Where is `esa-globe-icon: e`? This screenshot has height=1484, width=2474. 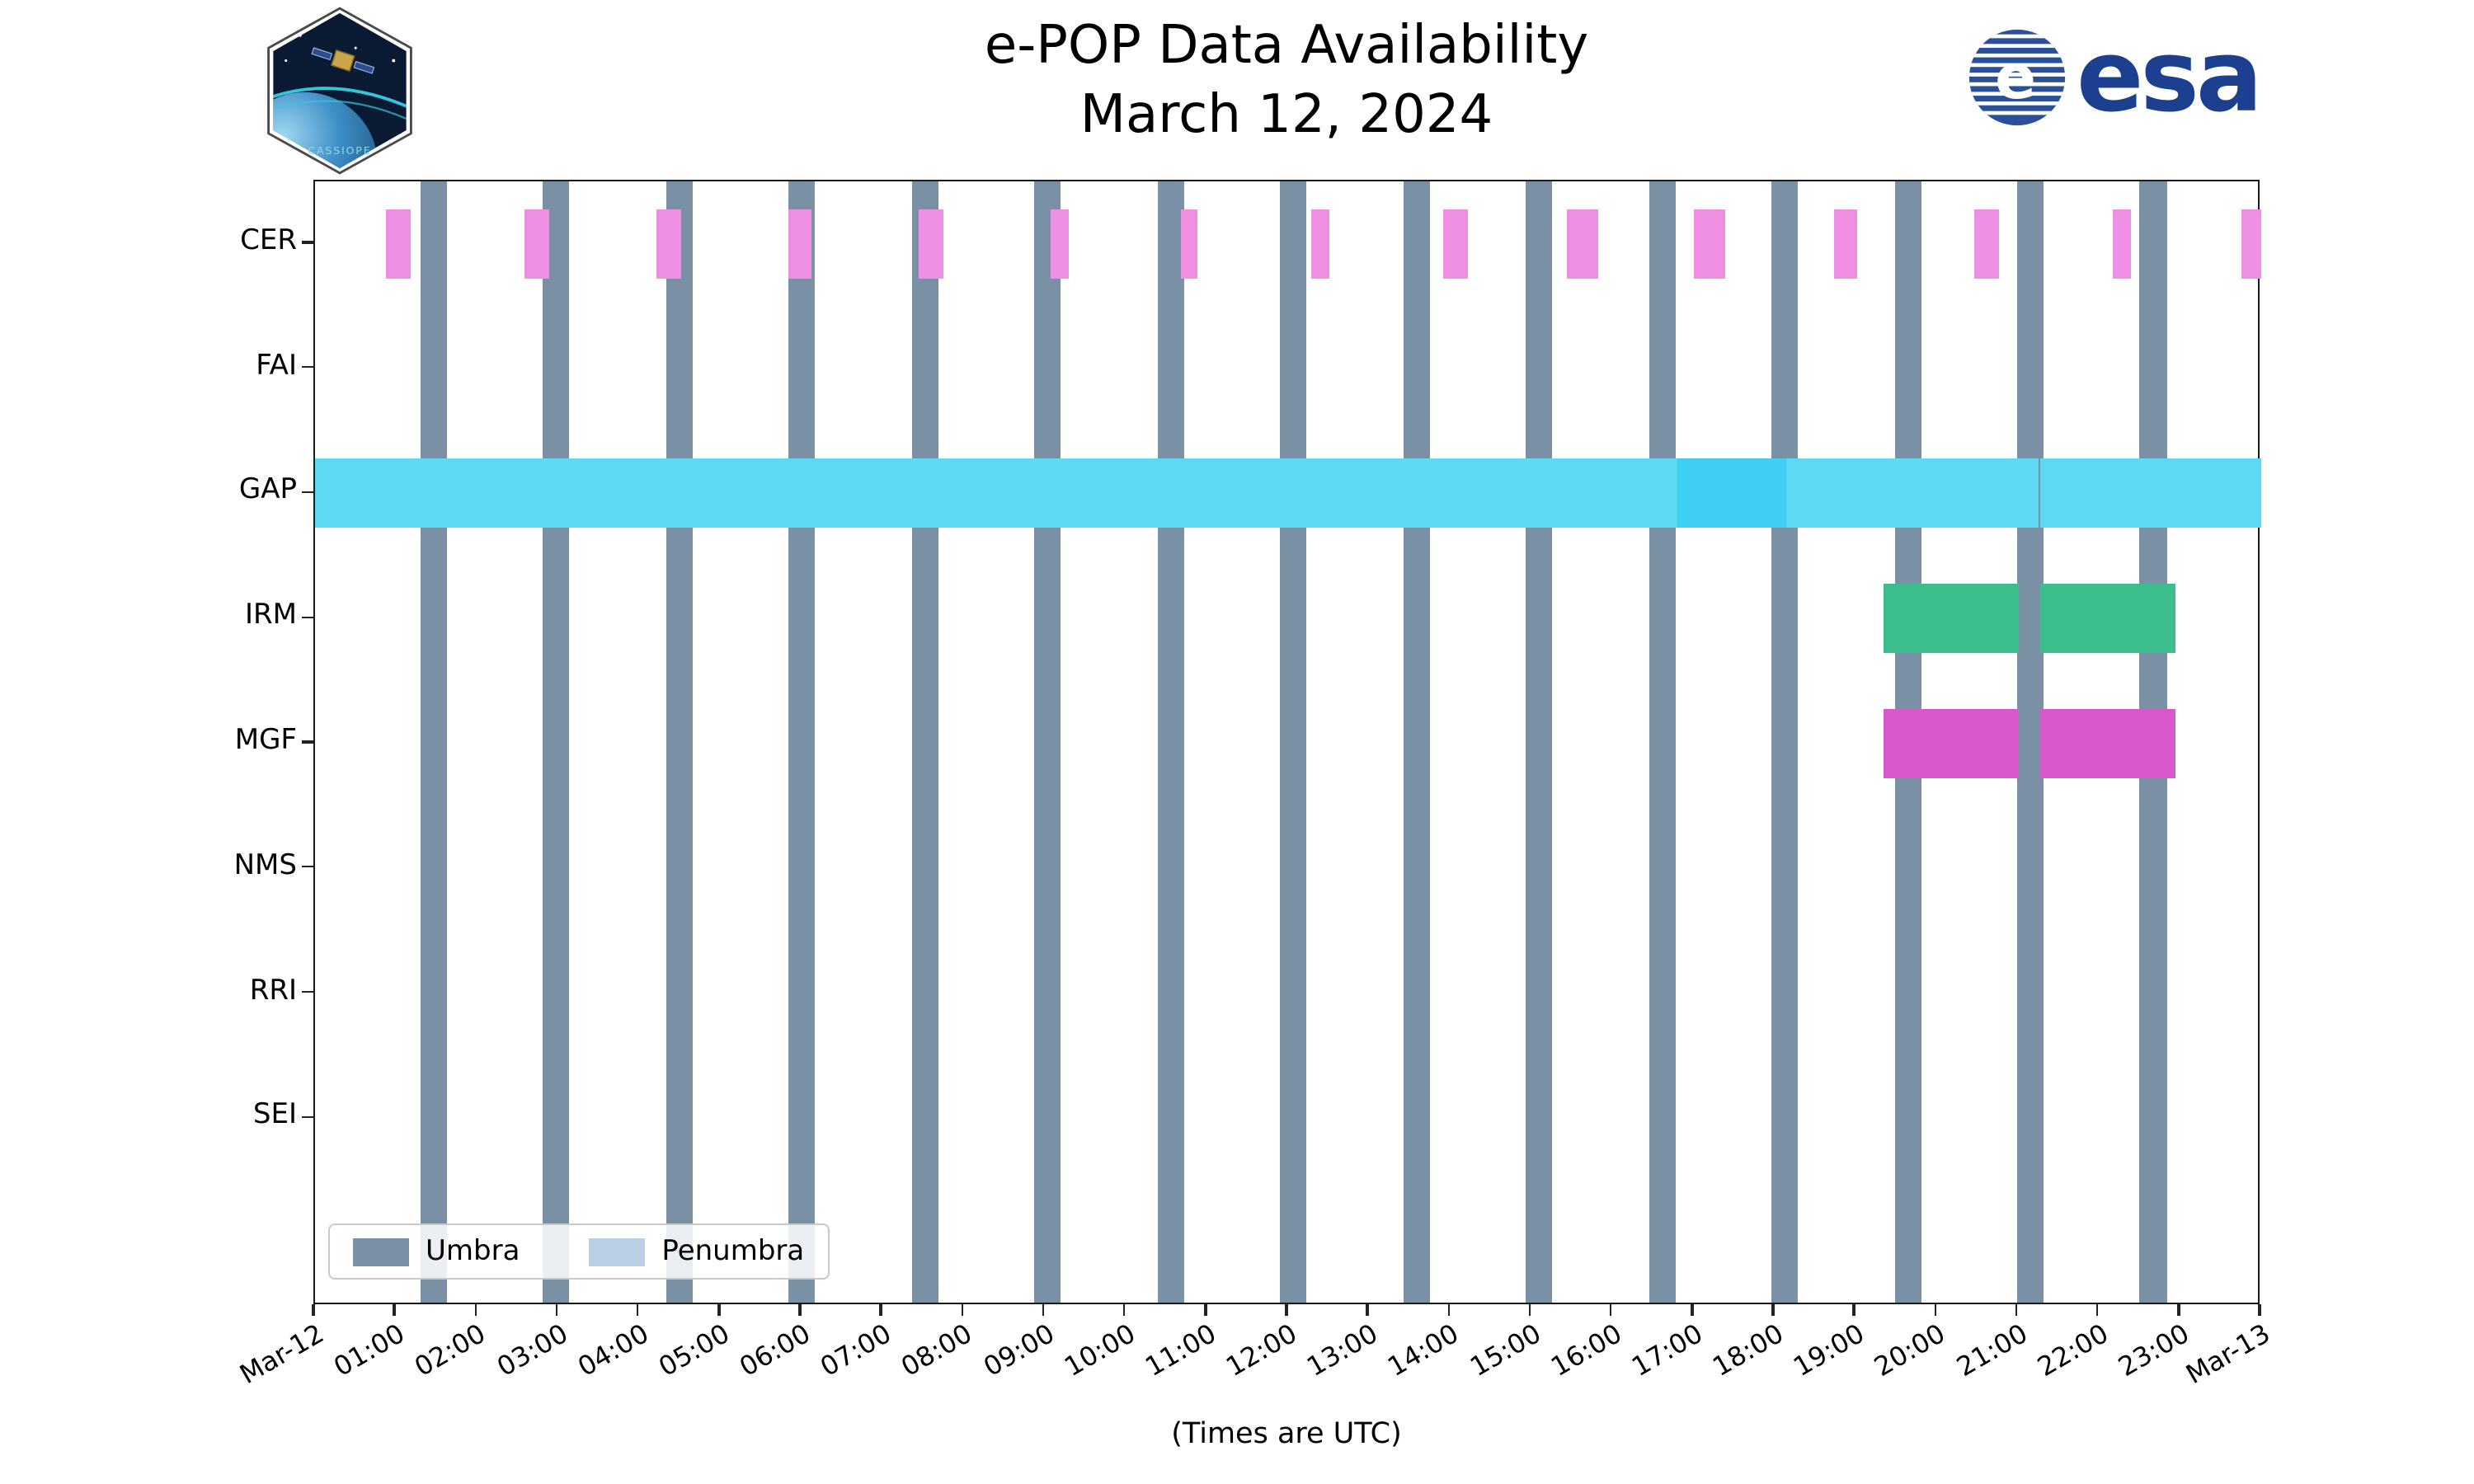
esa-globe-icon: e is located at coordinates (2017, 77).